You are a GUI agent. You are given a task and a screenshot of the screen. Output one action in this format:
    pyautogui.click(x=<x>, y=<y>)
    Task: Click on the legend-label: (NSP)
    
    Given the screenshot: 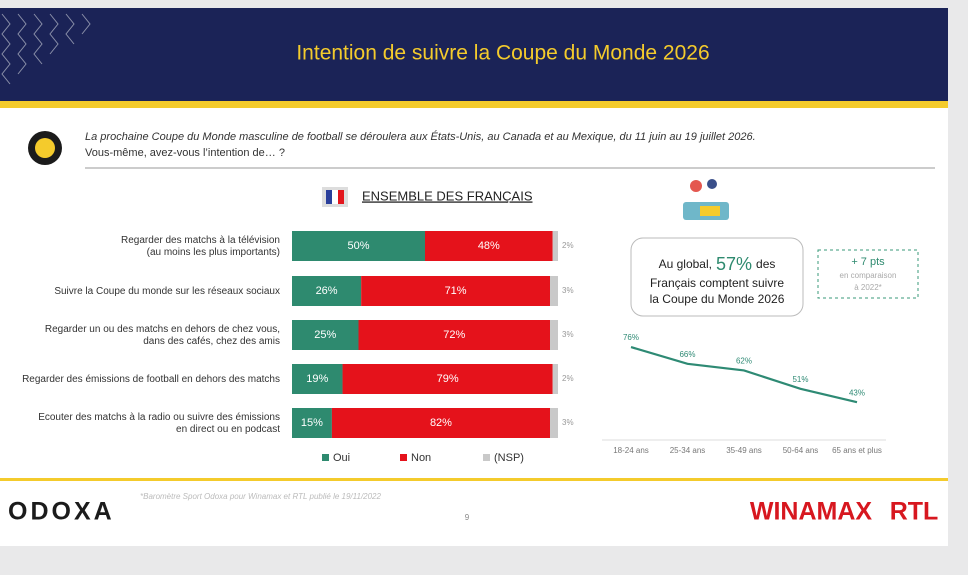 What is the action you would take?
    pyautogui.click(x=509, y=458)
    